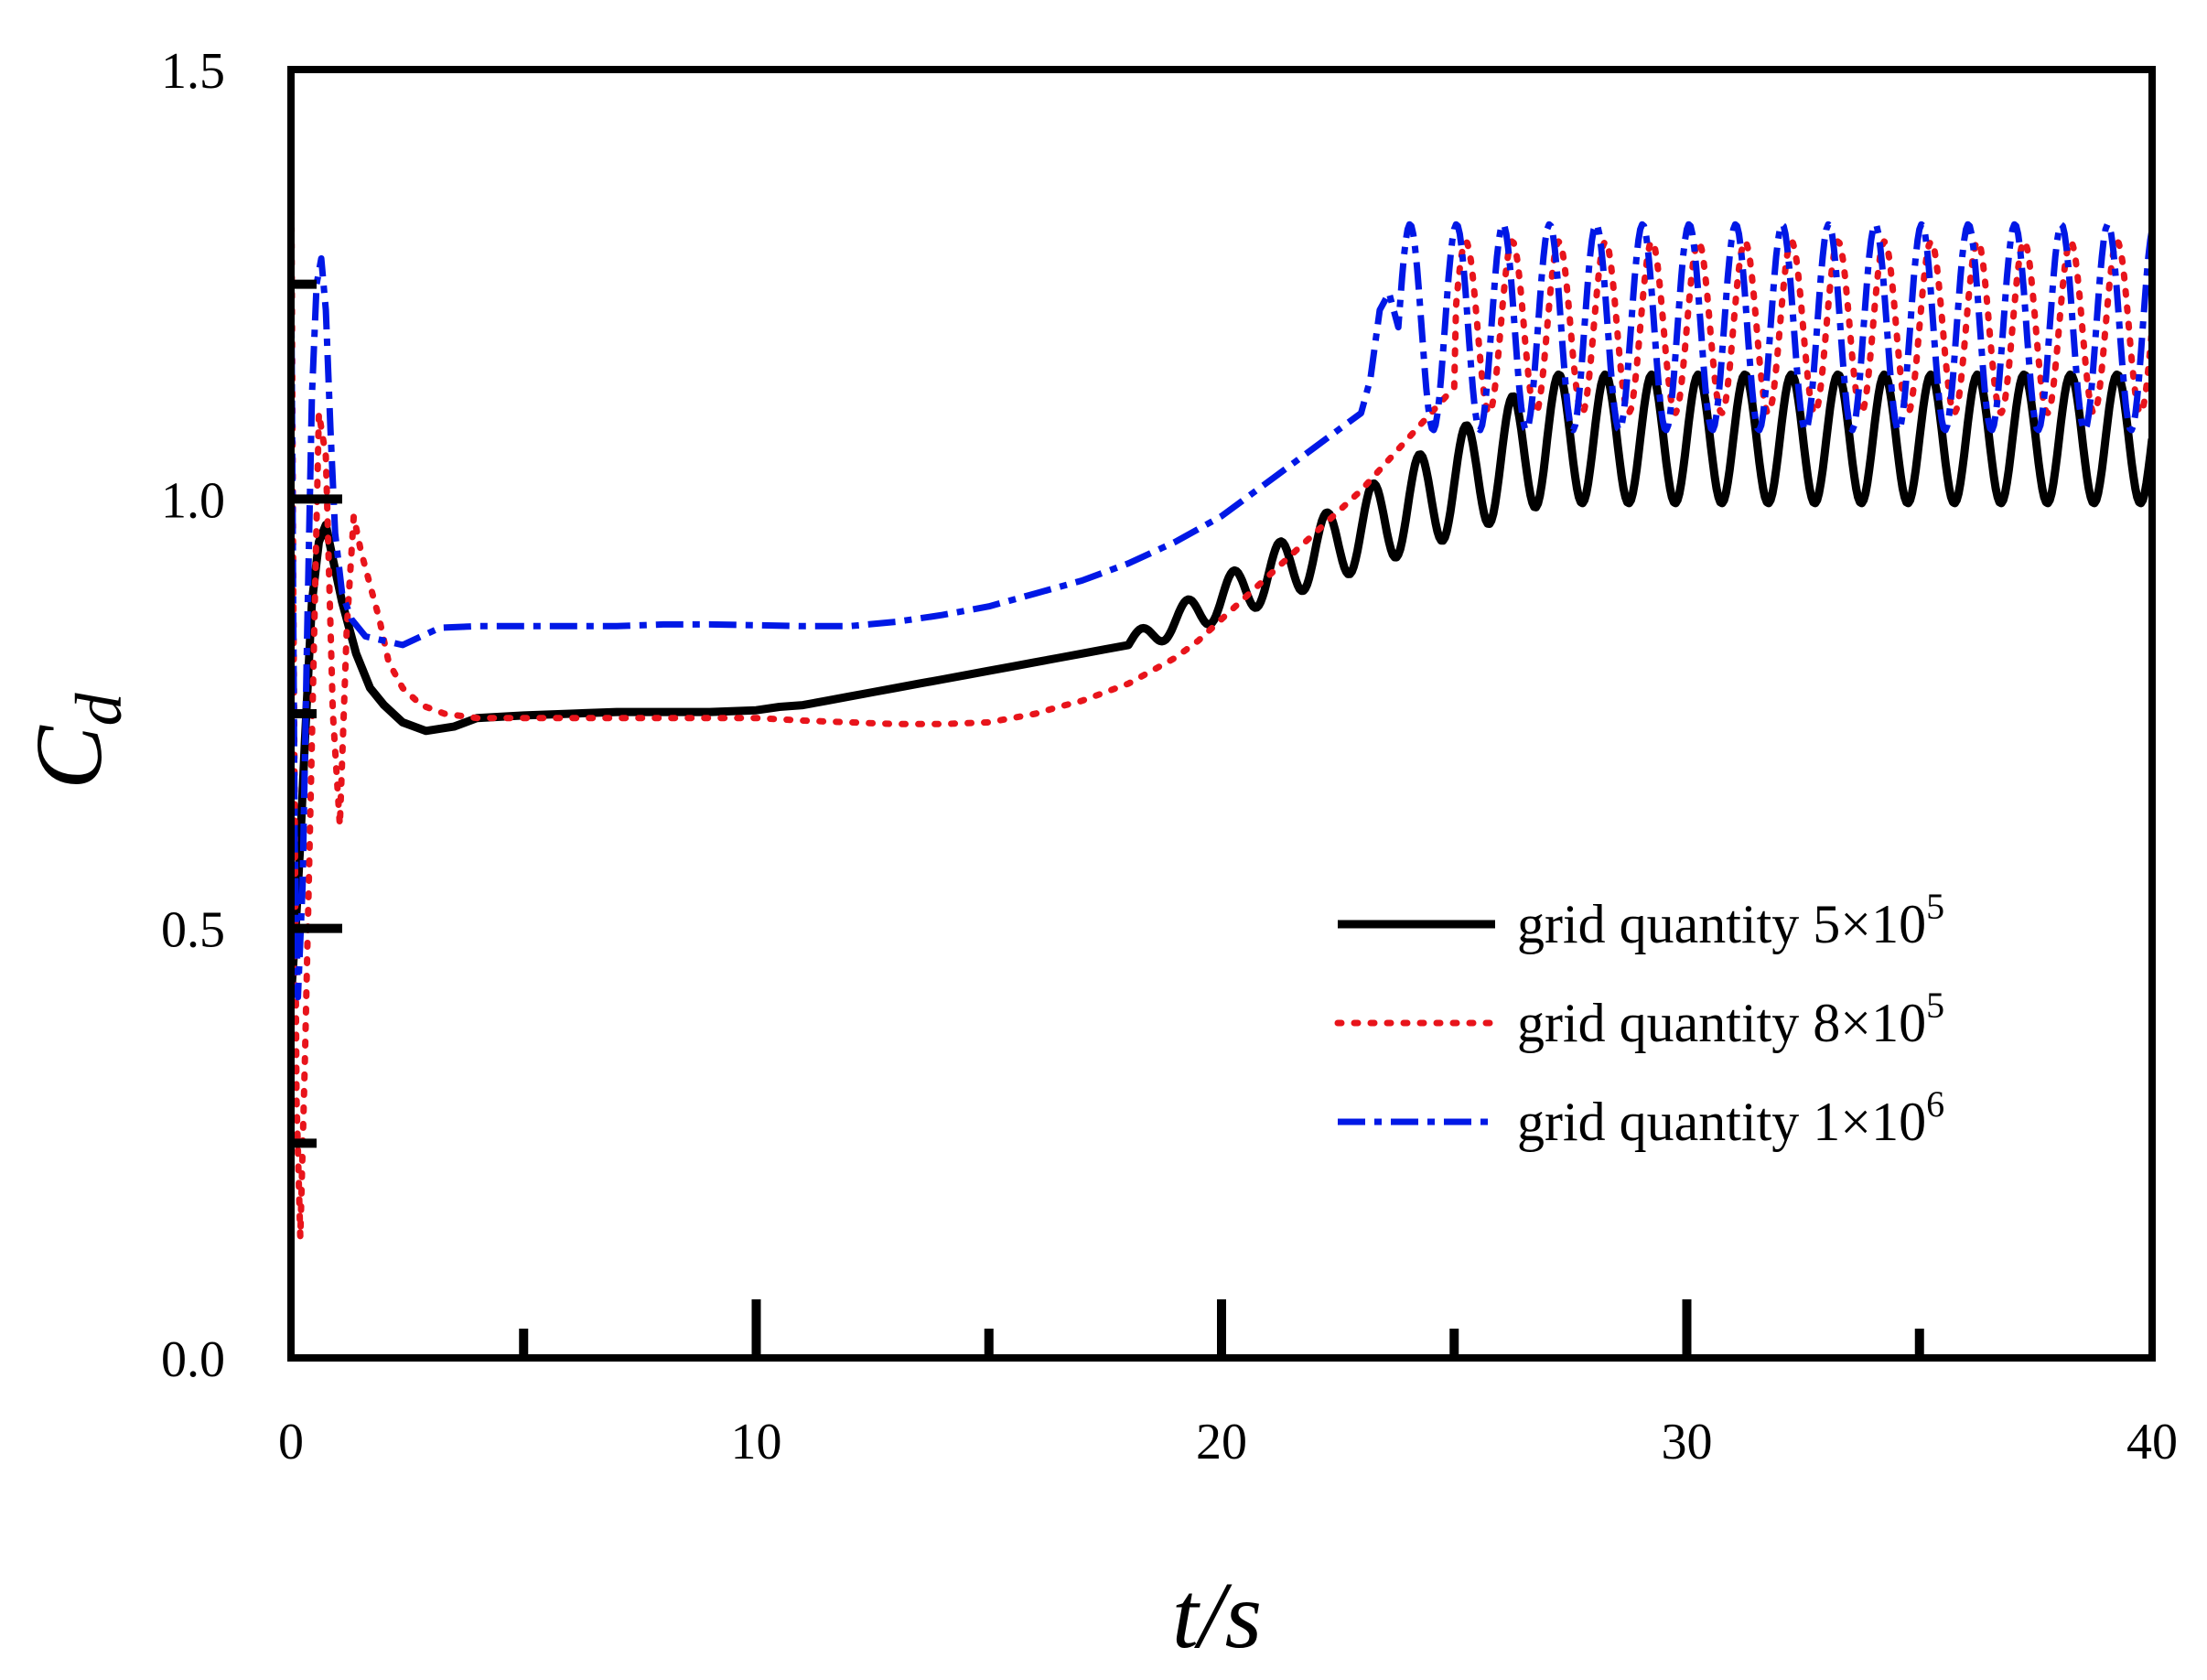 This screenshot has width=2207, height=1680. What do you see at coordinates (193, 71) in the screenshot?
I see `y-tick-label: 1.5` at bounding box center [193, 71].